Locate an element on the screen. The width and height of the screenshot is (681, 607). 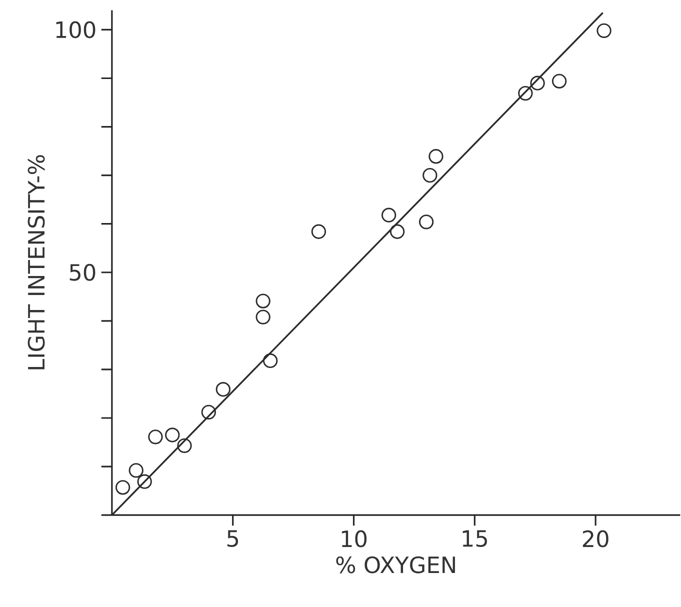
y-tick-label: 100 is located at coordinates (76, 29).